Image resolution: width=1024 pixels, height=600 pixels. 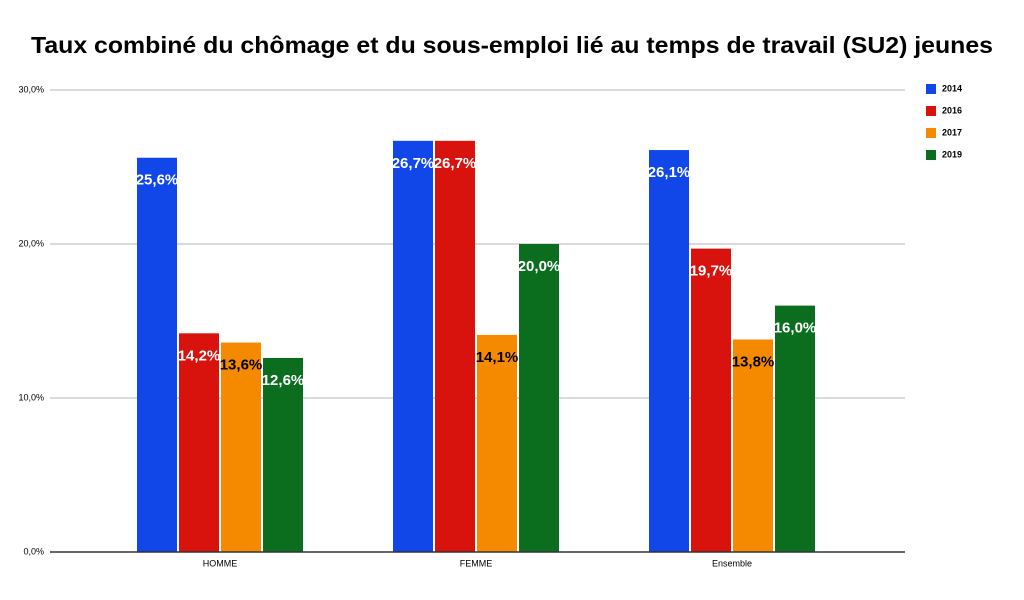 I want to click on value-label: 13,6%, so click(x=241, y=365).